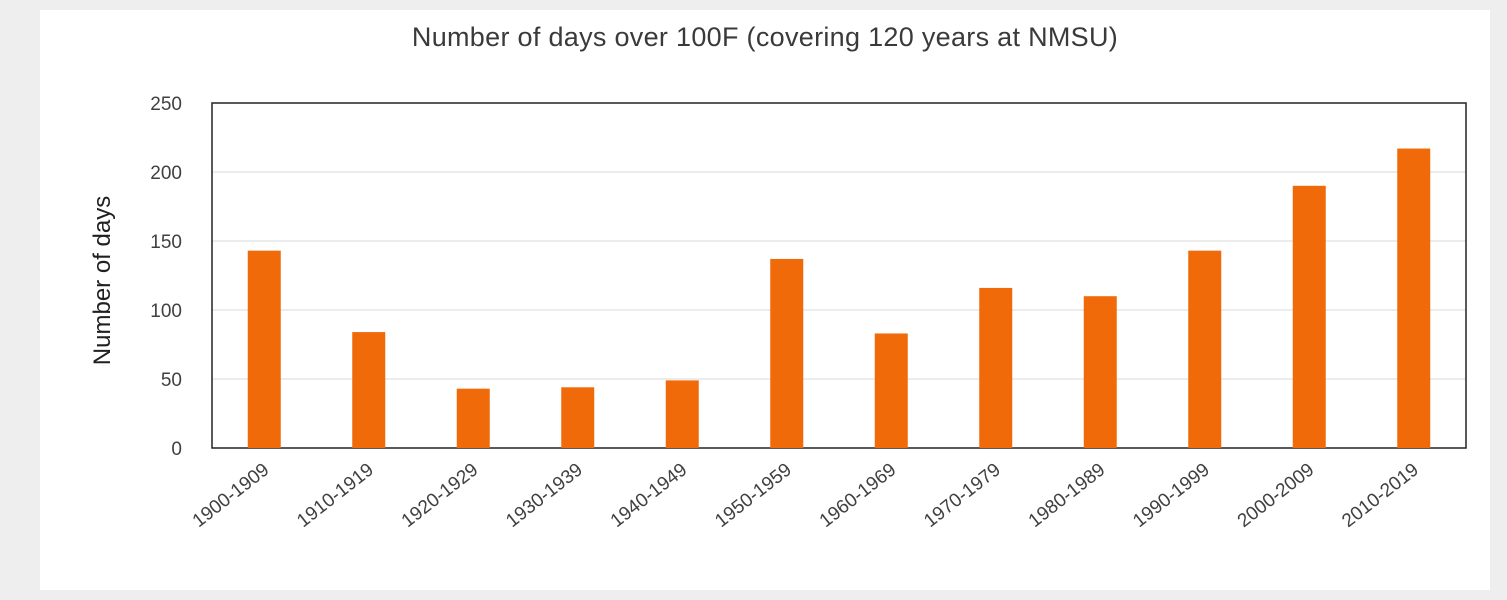 The width and height of the screenshot is (1507, 600). What do you see at coordinates (171, 380) in the screenshot?
I see `y-tick-label: 50` at bounding box center [171, 380].